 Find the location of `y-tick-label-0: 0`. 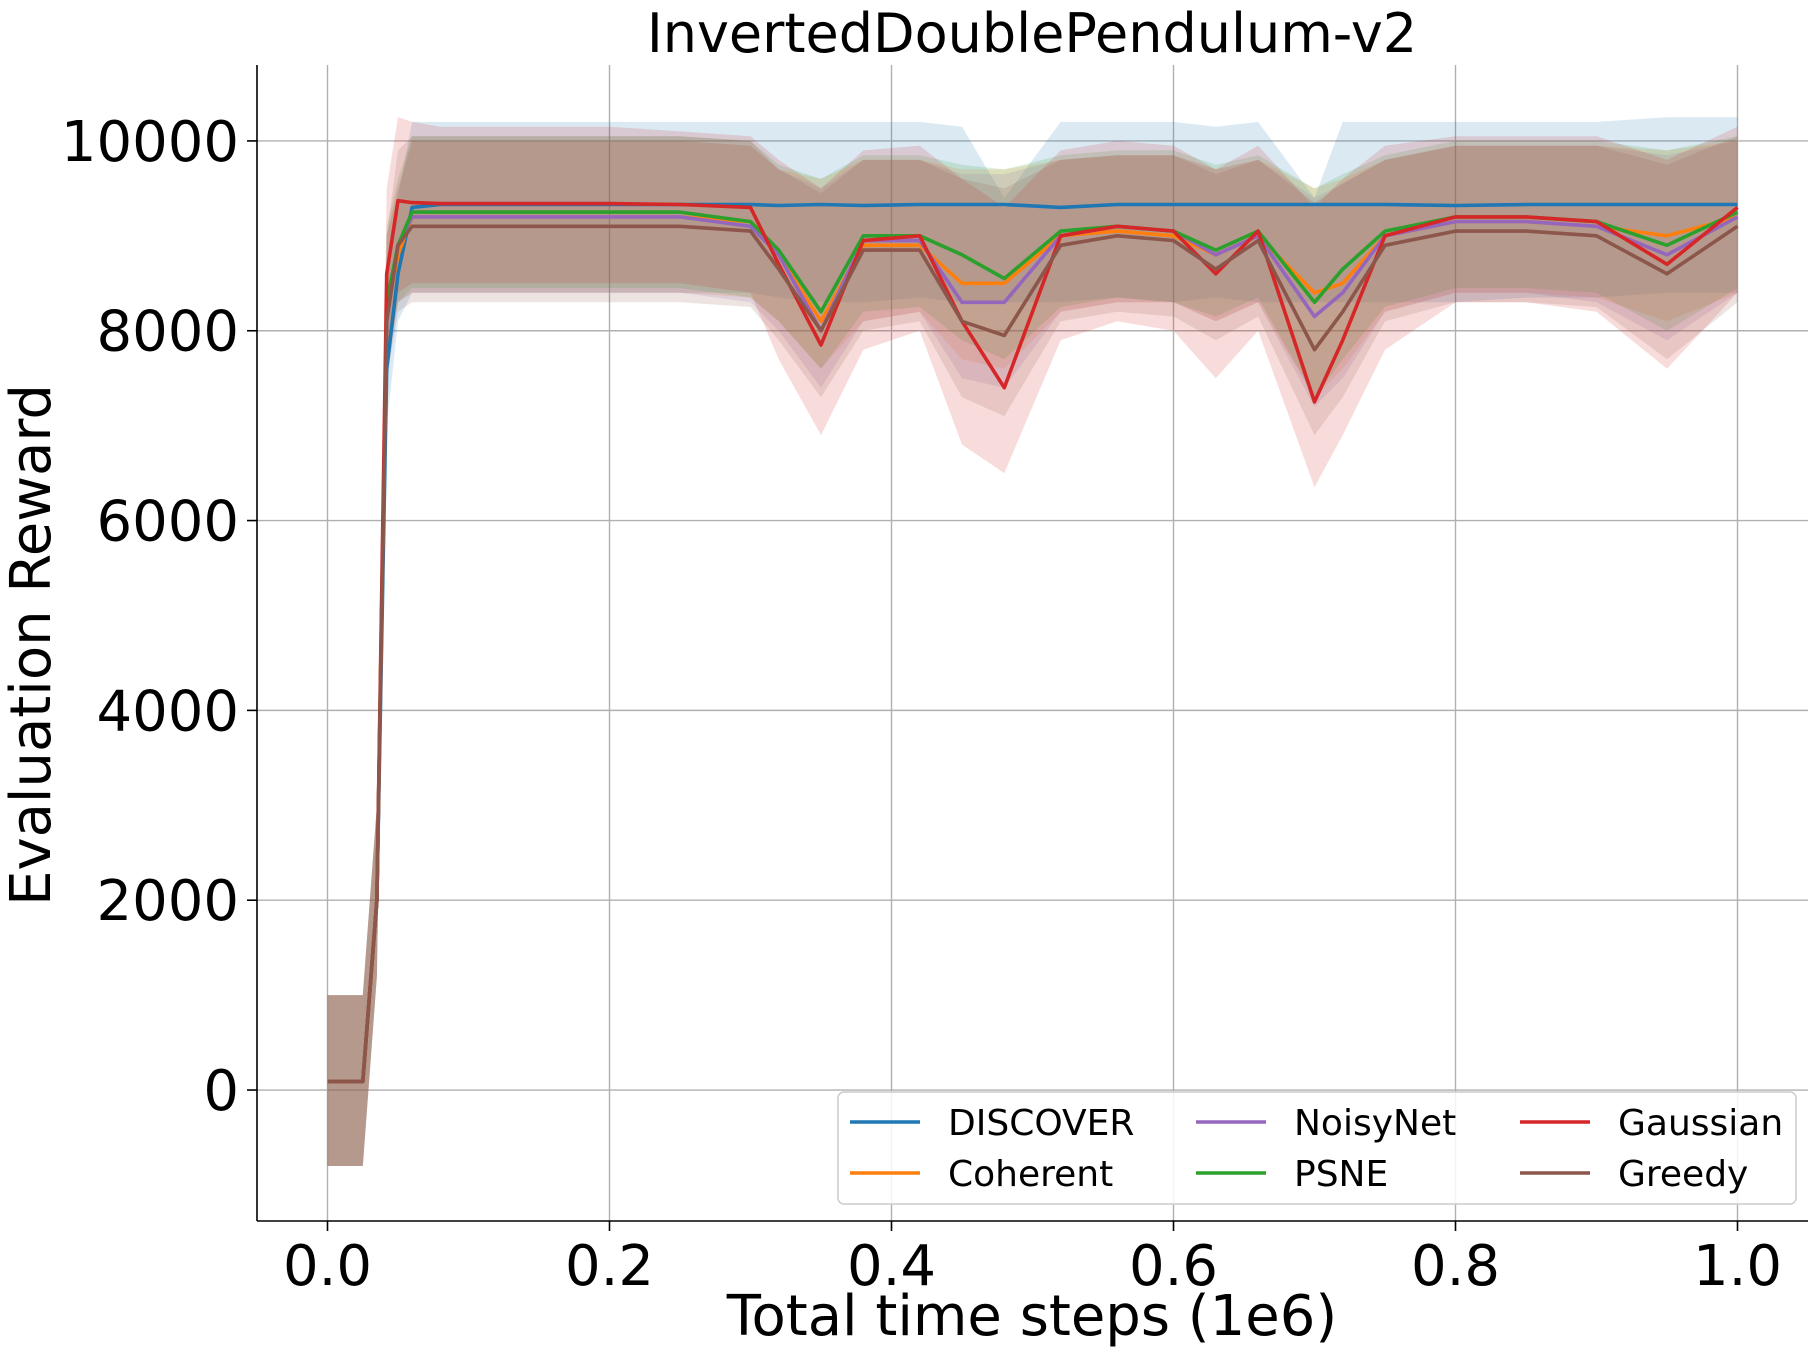

y-tick-label-0: 0 is located at coordinates (221, 1091).